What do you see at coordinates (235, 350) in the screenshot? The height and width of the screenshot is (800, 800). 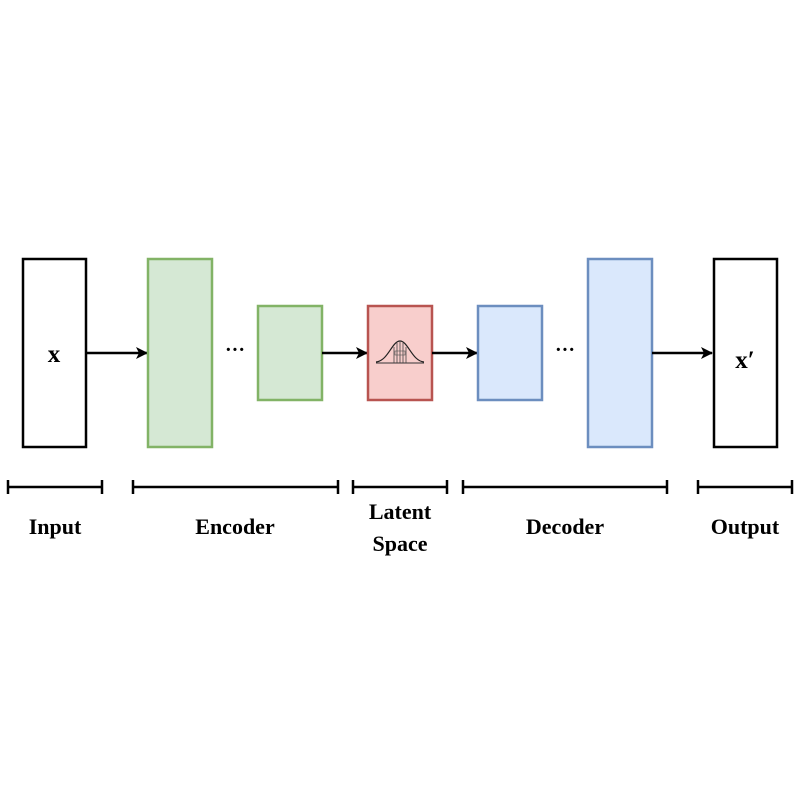 I see `encoder-ellipsis: ···` at bounding box center [235, 350].